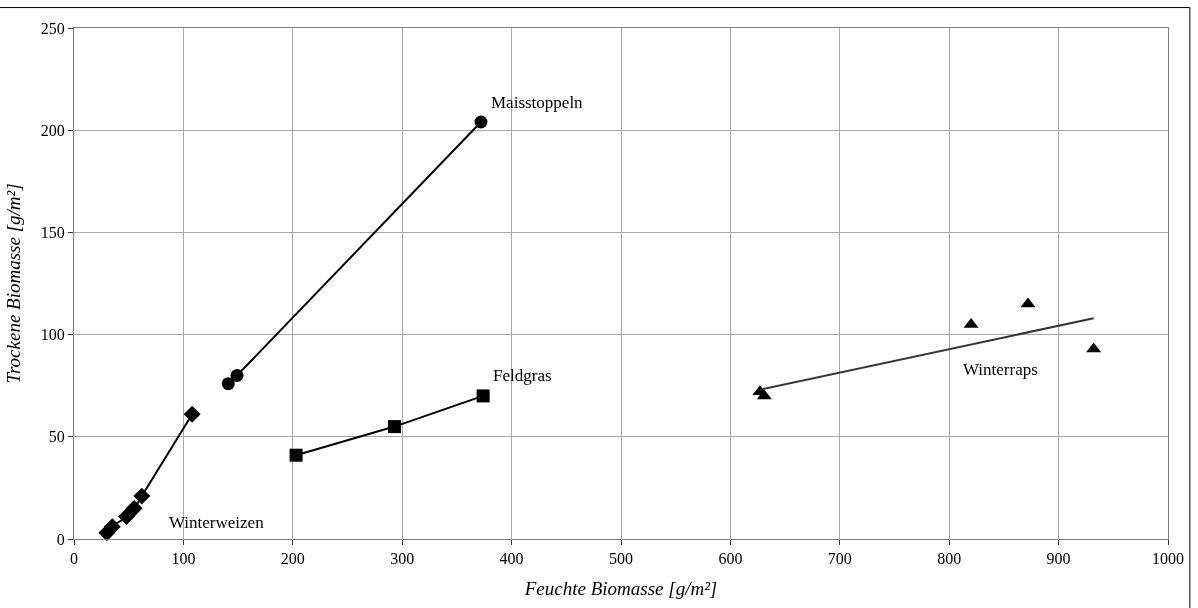 This screenshot has width=1198, height=608. I want to click on series-label: Winterweizen, so click(217, 522).